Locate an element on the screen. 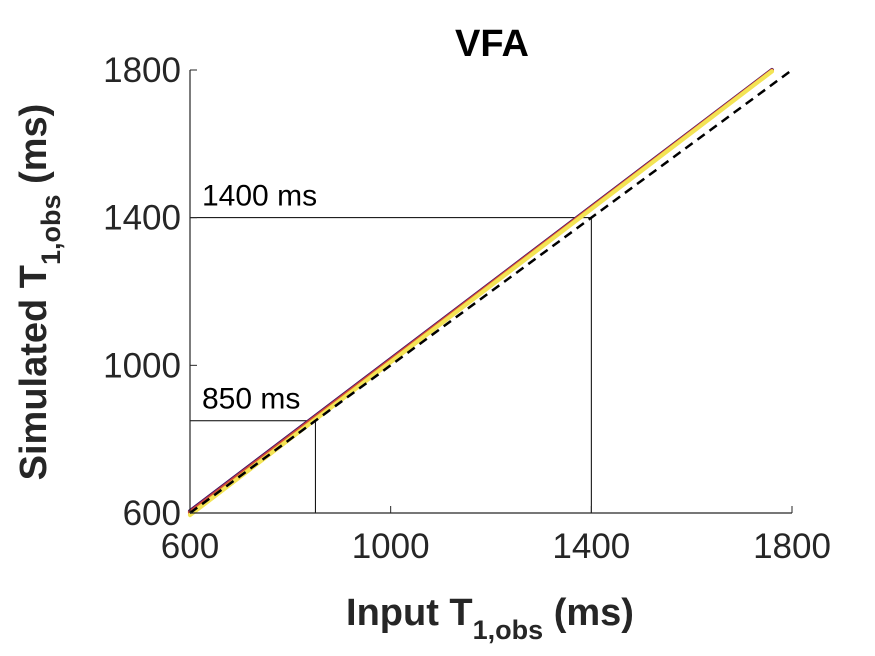 The width and height of the screenshot is (875, 656). y-axis-label: Simulated T1,obs (ms) is located at coordinates (39, 292).